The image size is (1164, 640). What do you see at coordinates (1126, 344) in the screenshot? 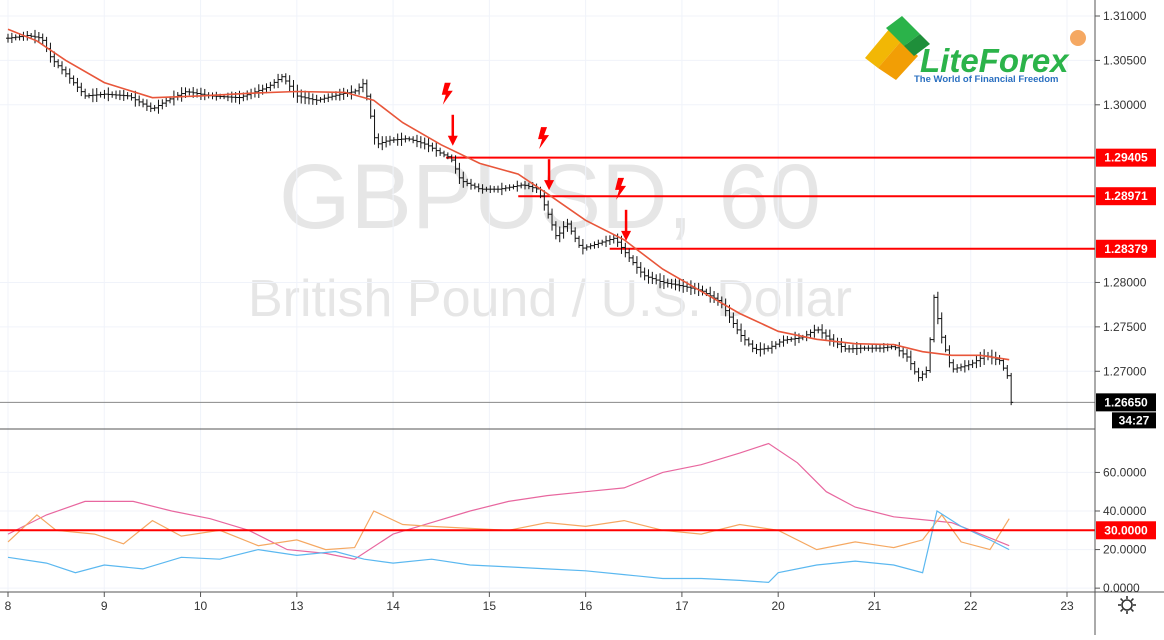
I see `price-axis-tags: 1.29405 1.28971 1.28379 1.26650 34:27 30.0000` at bounding box center [1126, 344].